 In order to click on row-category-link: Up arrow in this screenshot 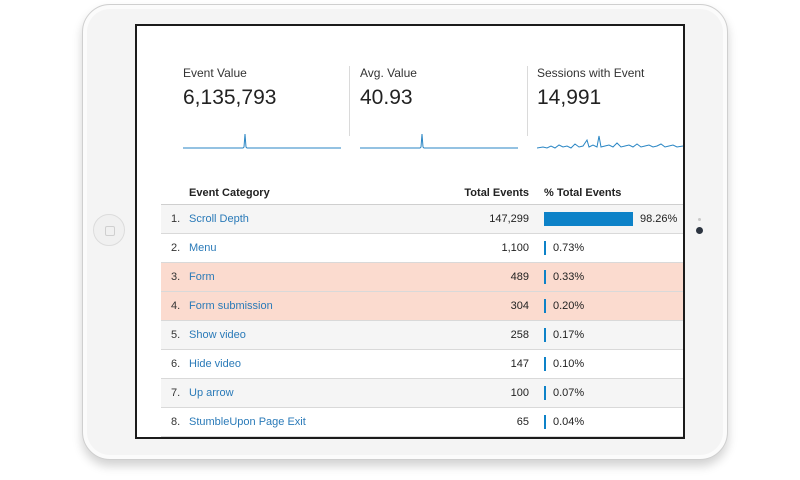, I will do `click(211, 393)`.